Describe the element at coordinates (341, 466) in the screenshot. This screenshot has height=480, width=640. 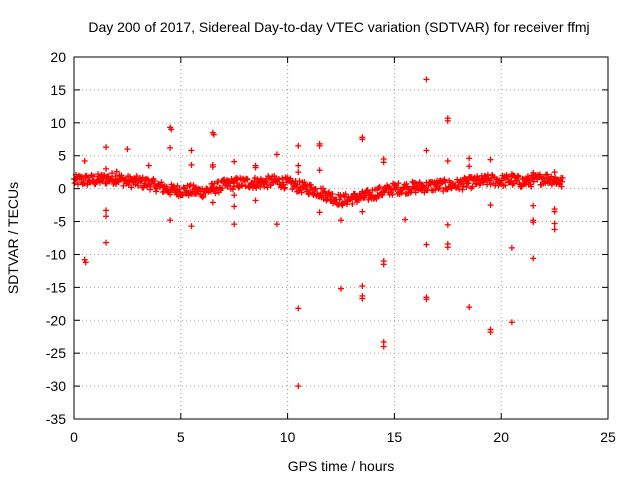
I see `x-axis-label: GPS time / hours` at that location.